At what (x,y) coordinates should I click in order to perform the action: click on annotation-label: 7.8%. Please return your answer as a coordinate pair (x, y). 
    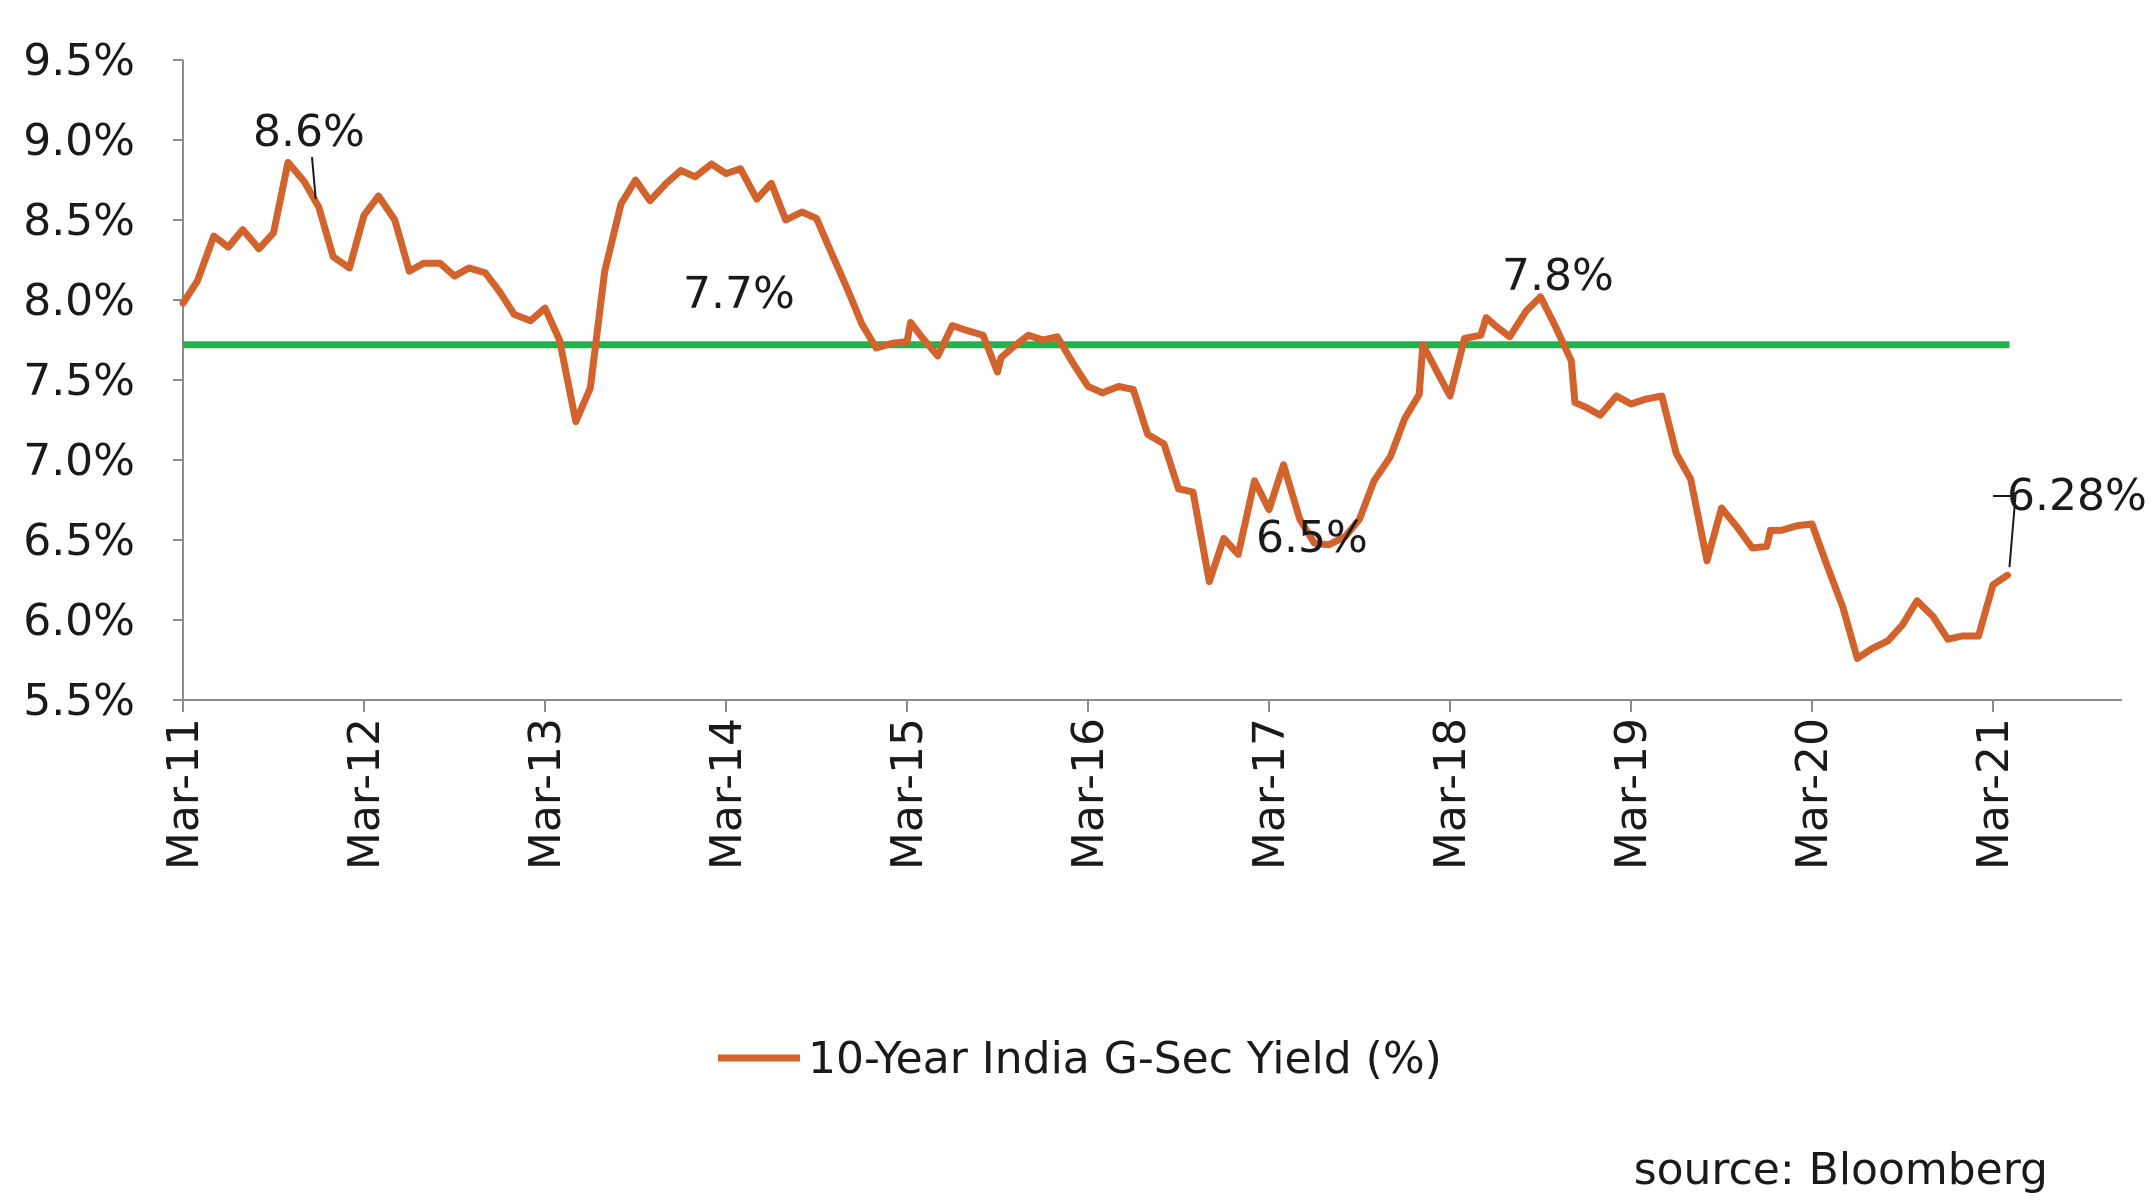
    Looking at the image, I should click on (1558, 275).